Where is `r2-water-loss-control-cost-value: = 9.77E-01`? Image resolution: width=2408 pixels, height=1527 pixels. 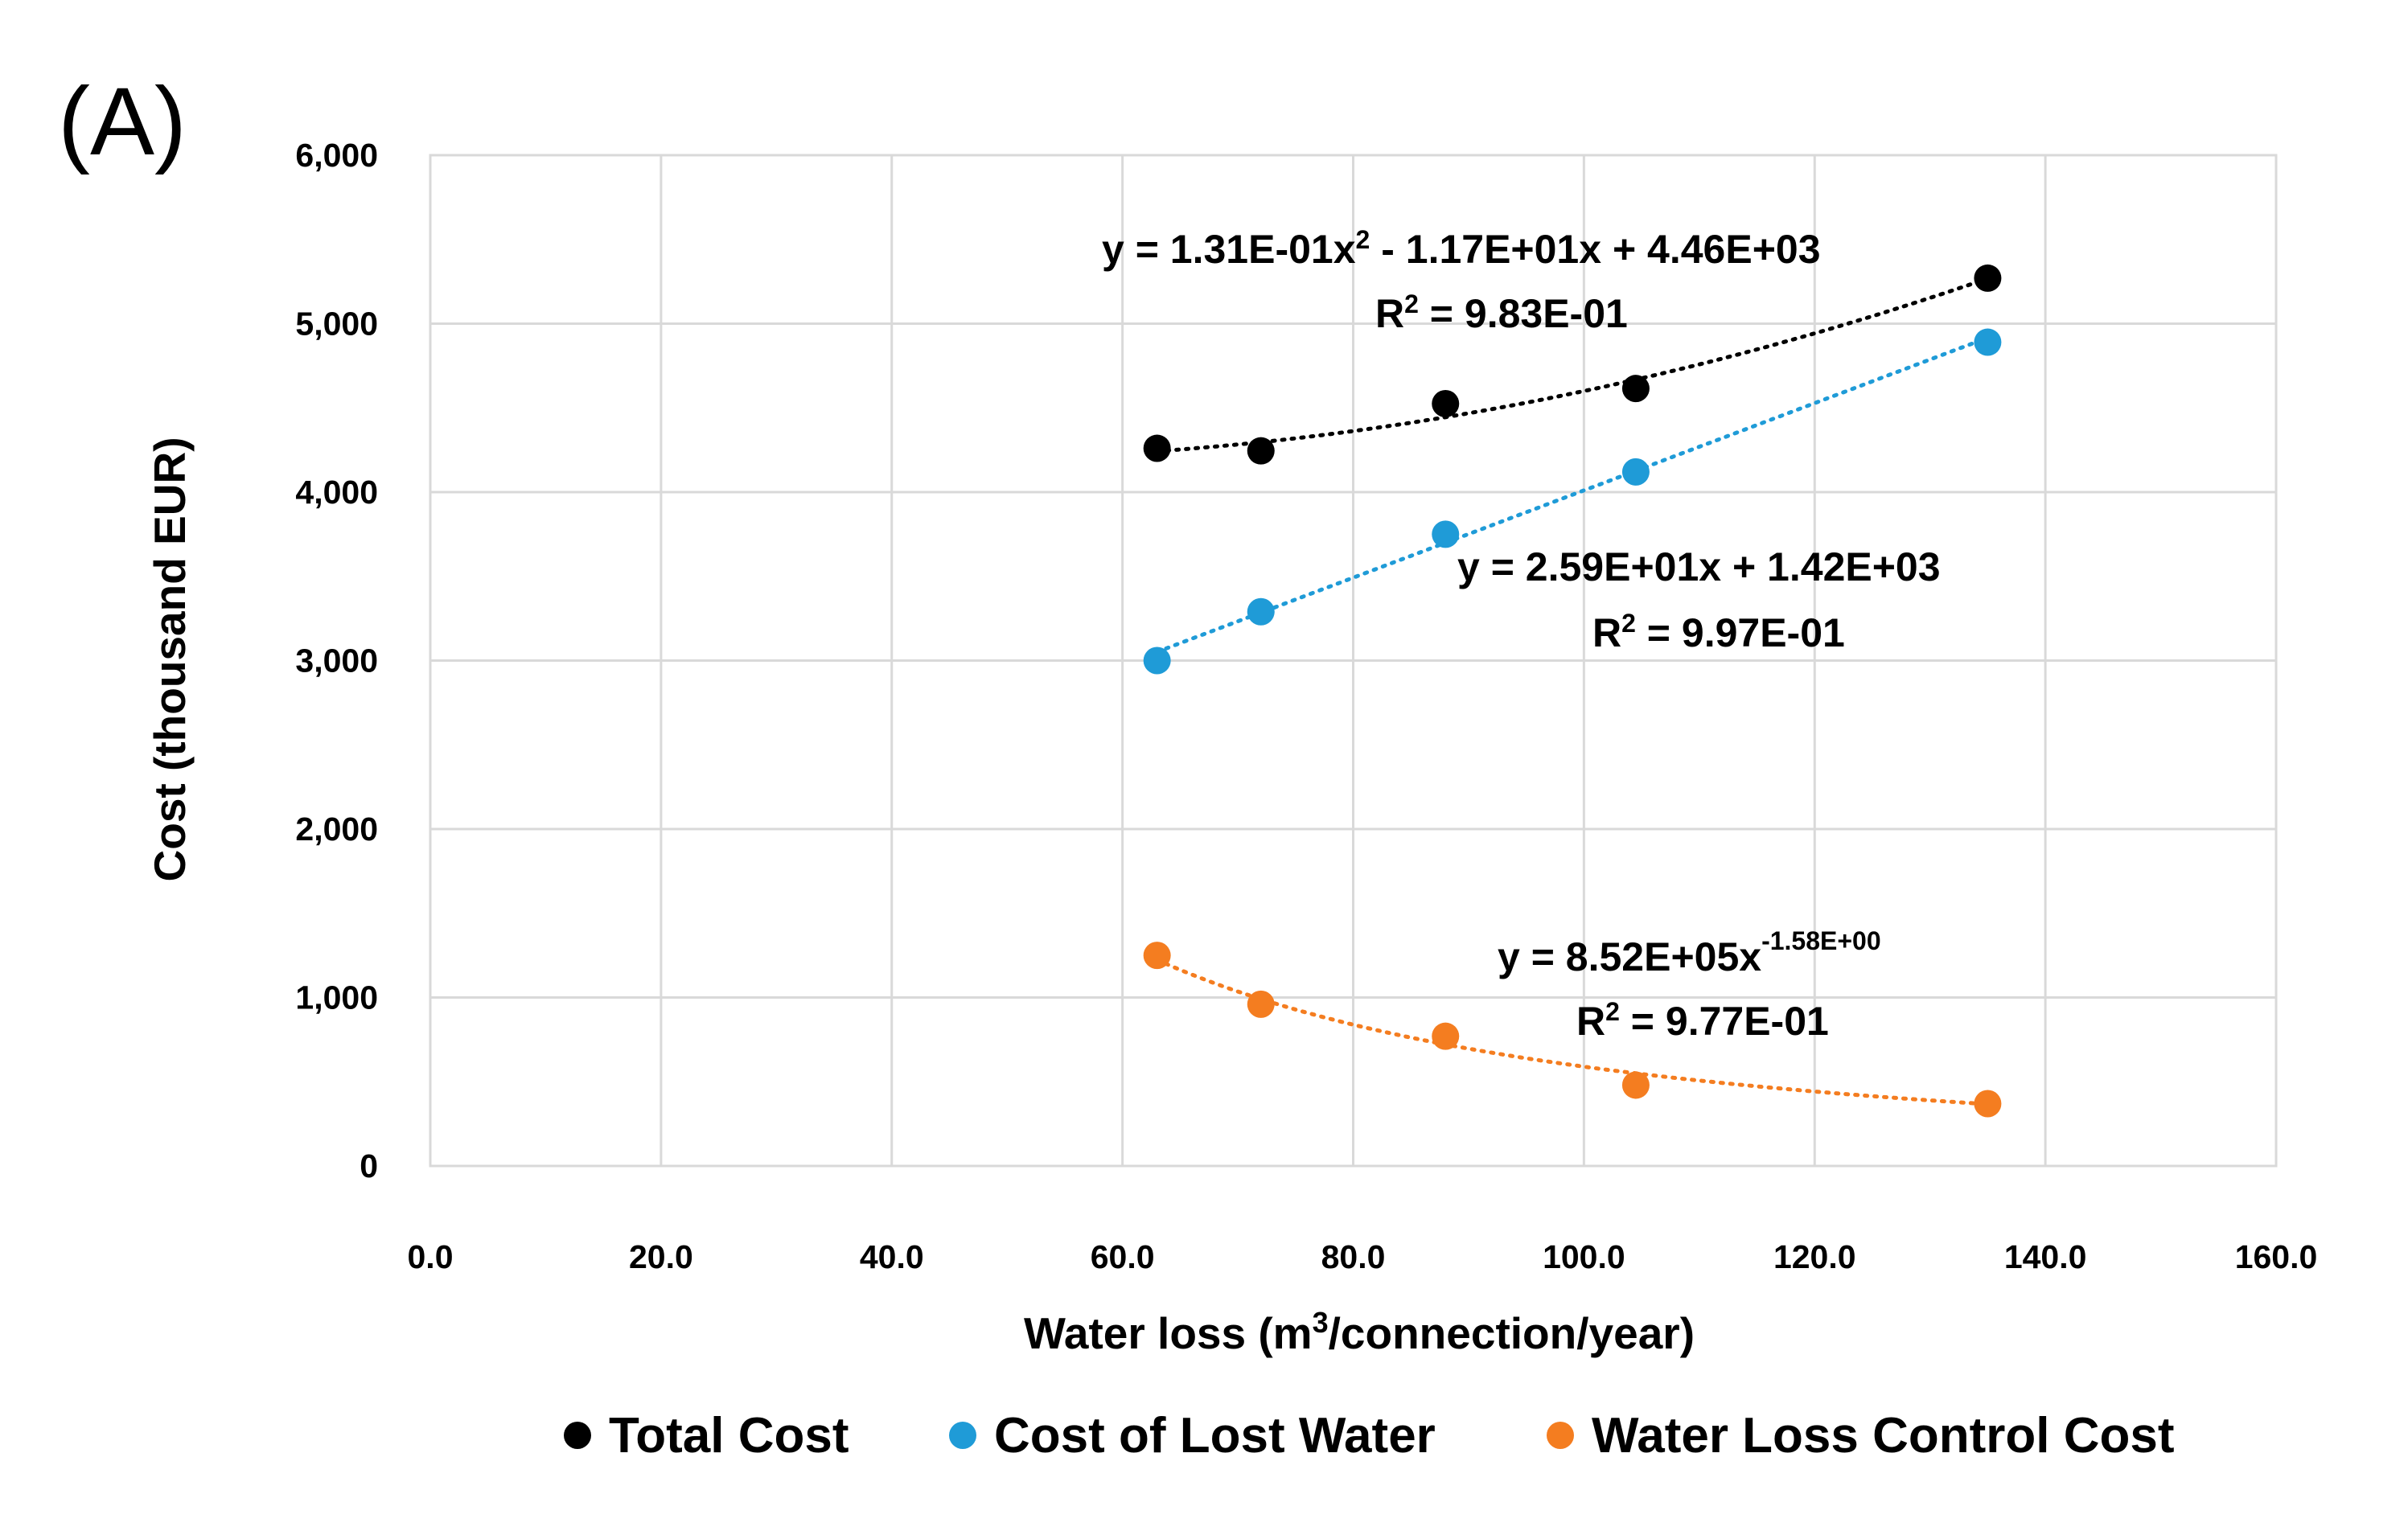 r2-water-loss-control-cost-value: = 9.77E-01 is located at coordinates (1724, 1021).